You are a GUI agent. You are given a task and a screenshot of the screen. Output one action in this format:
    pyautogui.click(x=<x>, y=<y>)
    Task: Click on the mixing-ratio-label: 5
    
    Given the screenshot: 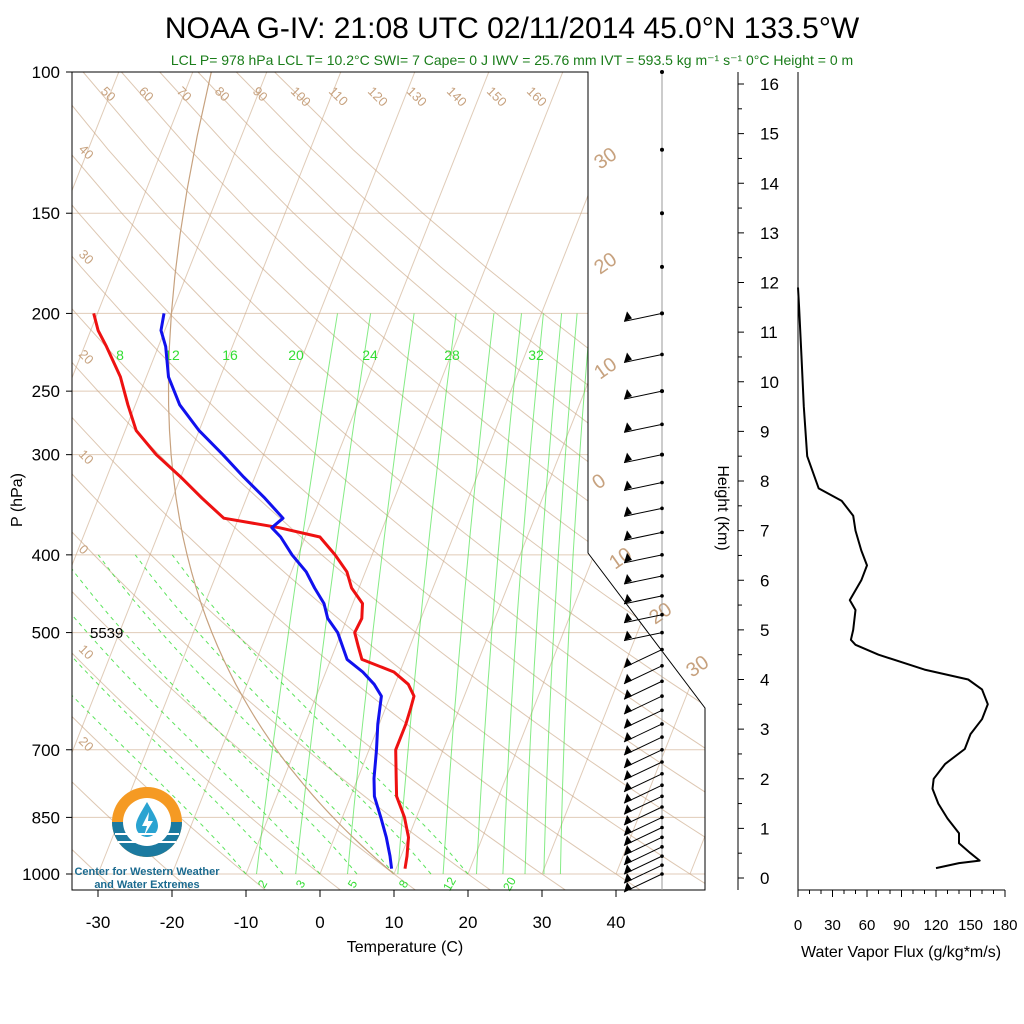 What is the action you would take?
    pyautogui.click(x=353, y=883)
    